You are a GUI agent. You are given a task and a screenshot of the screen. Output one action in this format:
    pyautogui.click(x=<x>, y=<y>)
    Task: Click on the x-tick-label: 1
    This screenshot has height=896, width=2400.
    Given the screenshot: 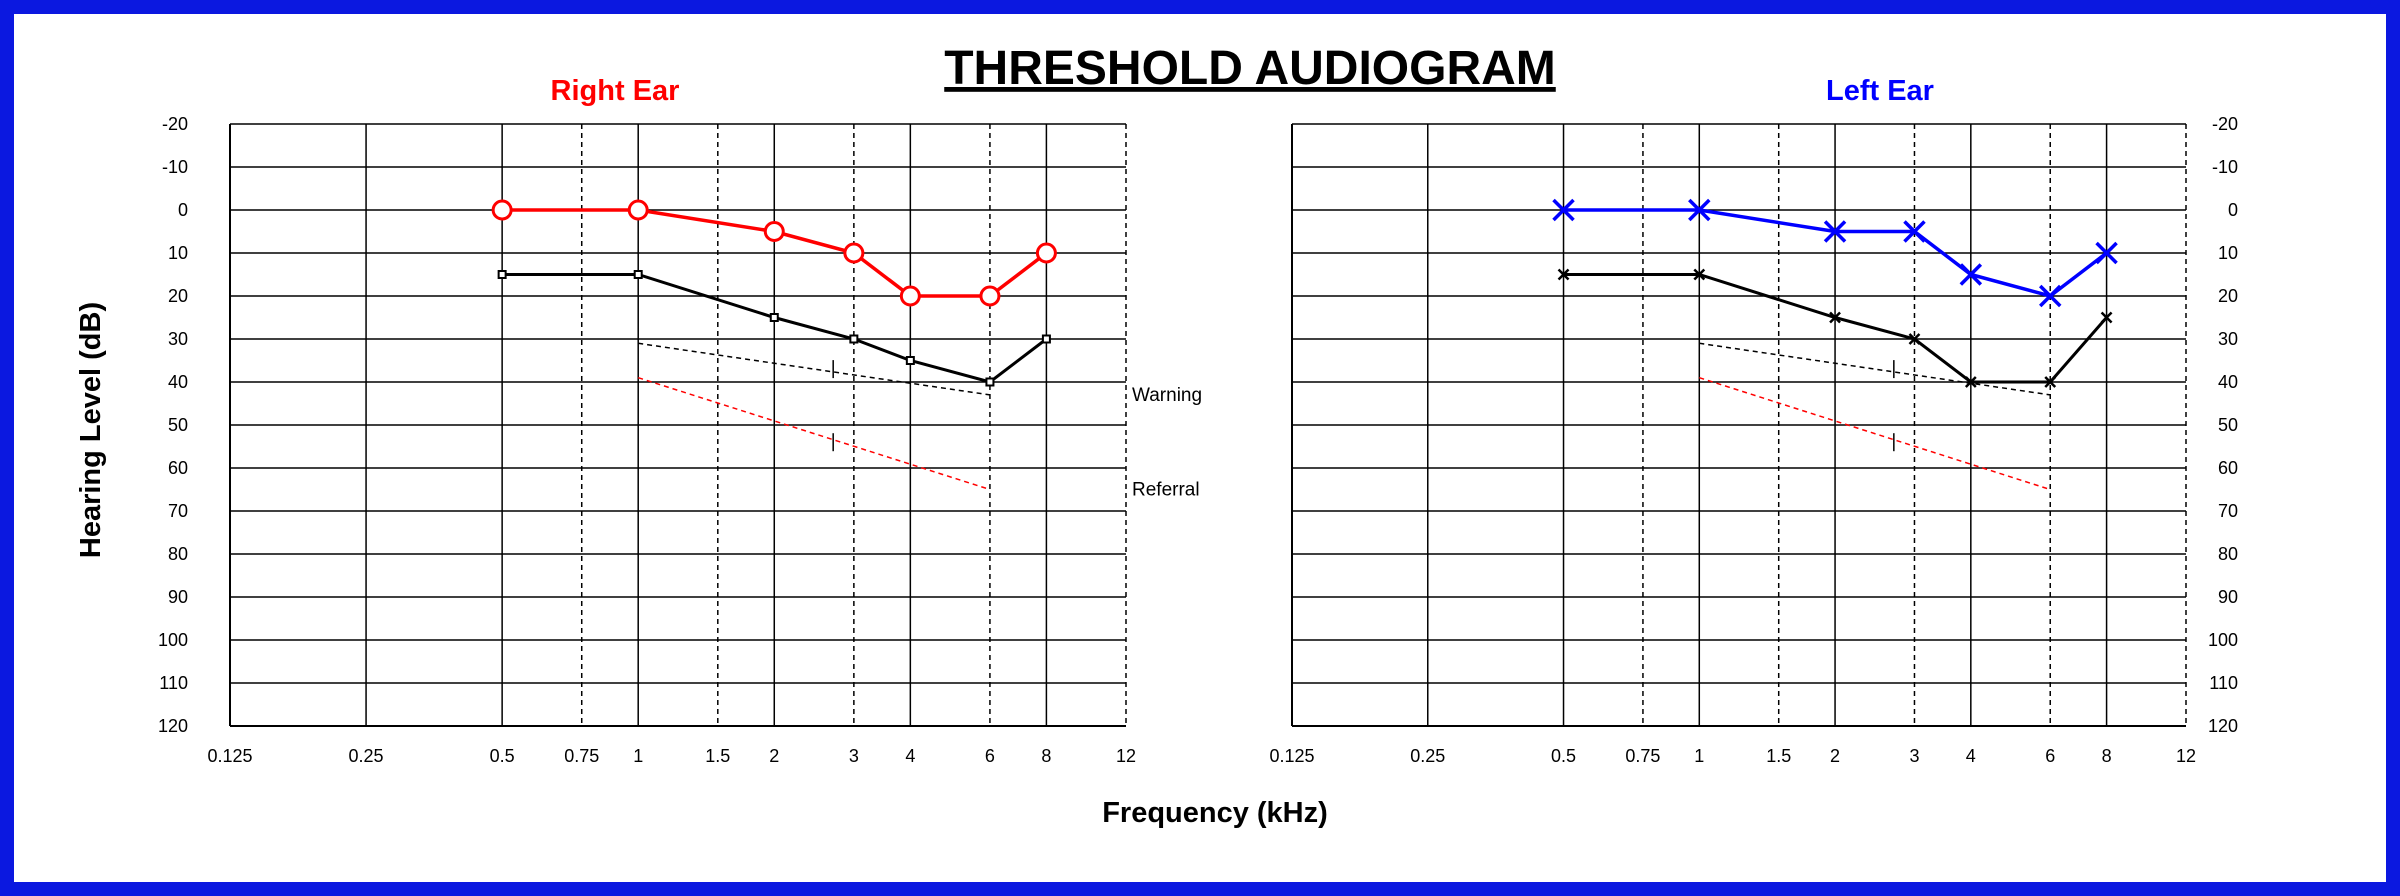 What is the action you would take?
    pyautogui.click(x=638, y=756)
    